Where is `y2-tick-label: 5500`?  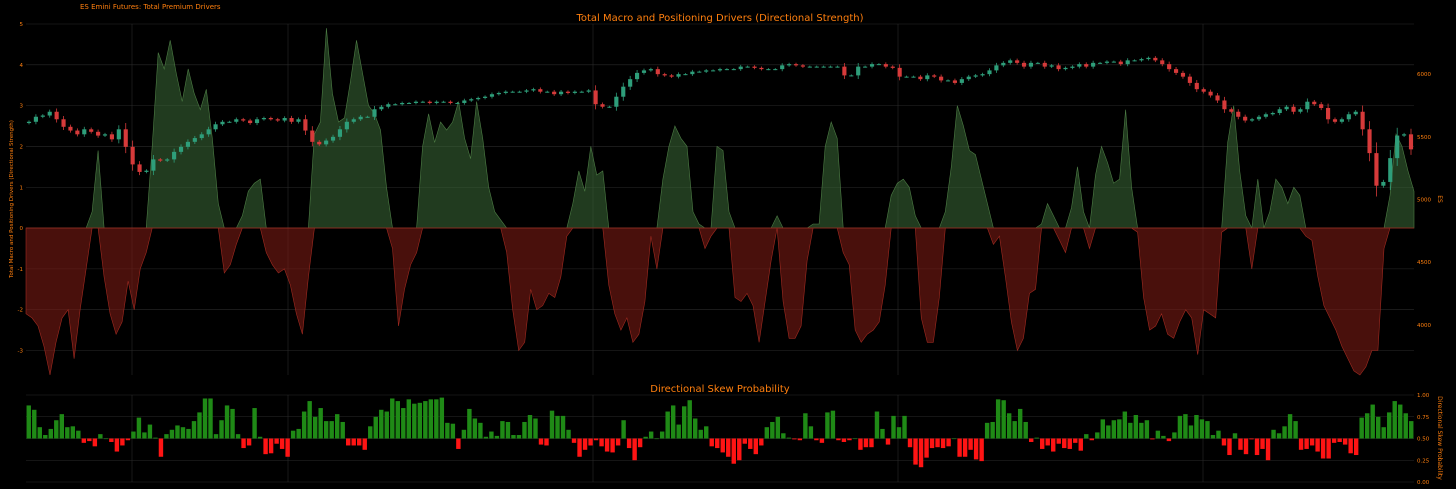 y2-tick-label: 5500 is located at coordinates (1424, 138).